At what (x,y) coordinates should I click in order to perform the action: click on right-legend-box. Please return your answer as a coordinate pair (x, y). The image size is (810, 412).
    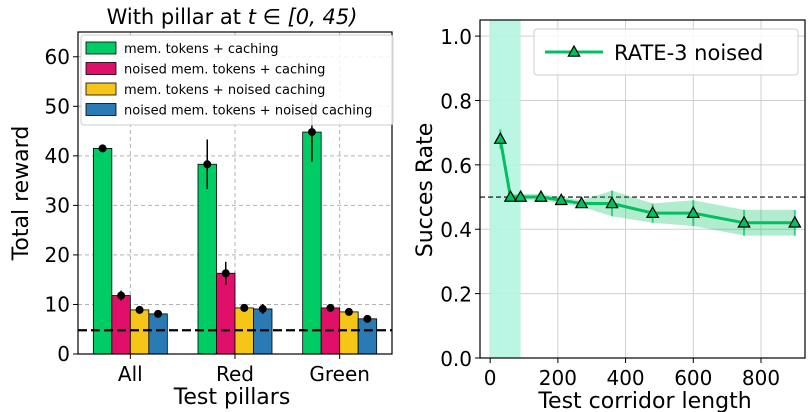
    Looking at the image, I should click on (666, 52).